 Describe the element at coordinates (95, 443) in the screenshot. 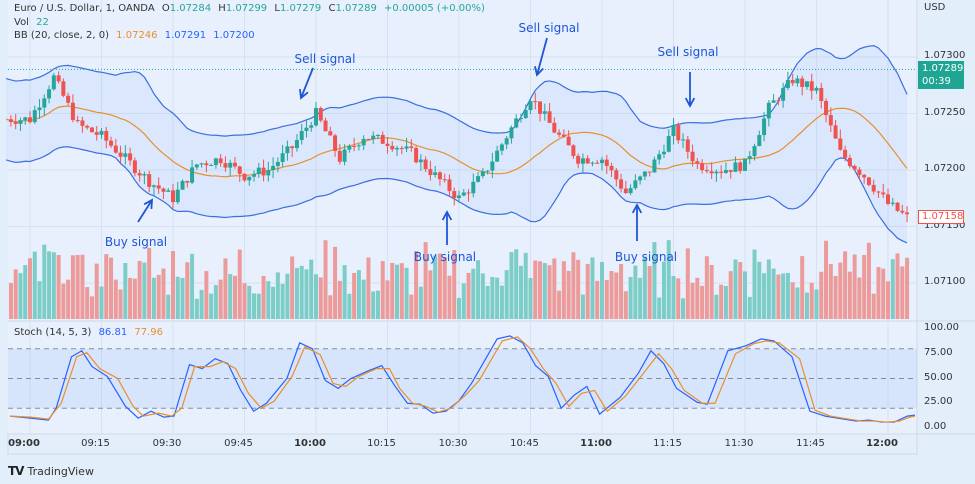

I see `time-tick: 09:15` at that location.